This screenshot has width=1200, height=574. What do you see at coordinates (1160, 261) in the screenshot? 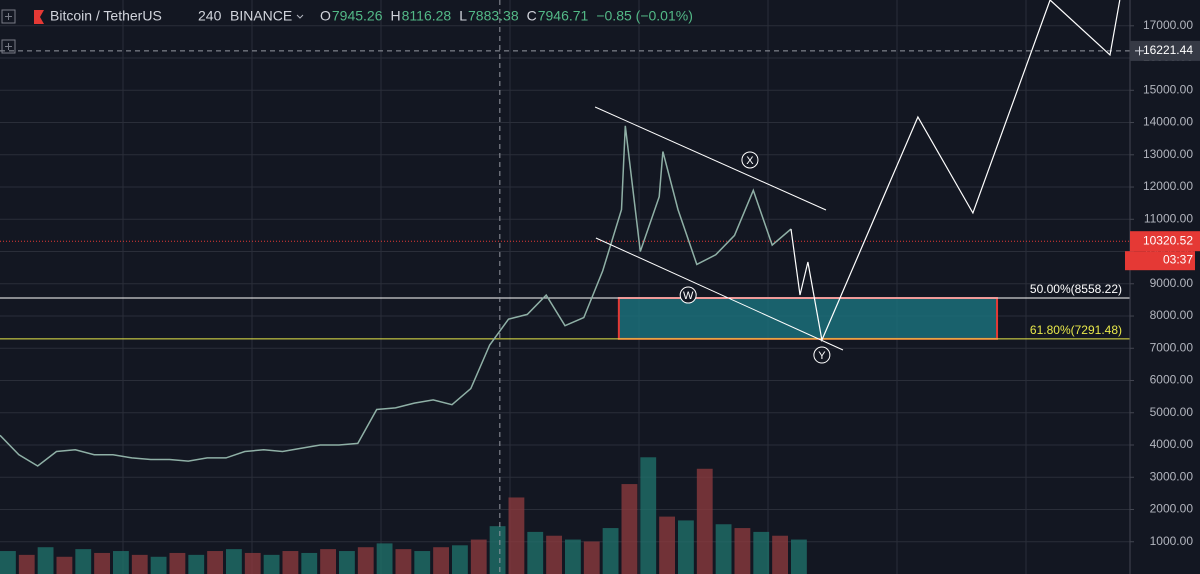
I see `countdown-box` at bounding box center [1160, 261].